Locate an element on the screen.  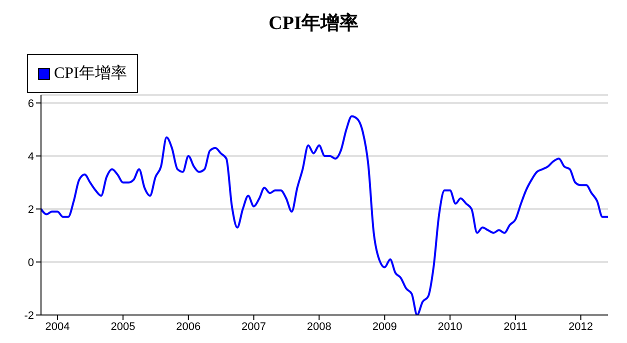
x-tick-label: 2005 is located at coordinates (123, 326).